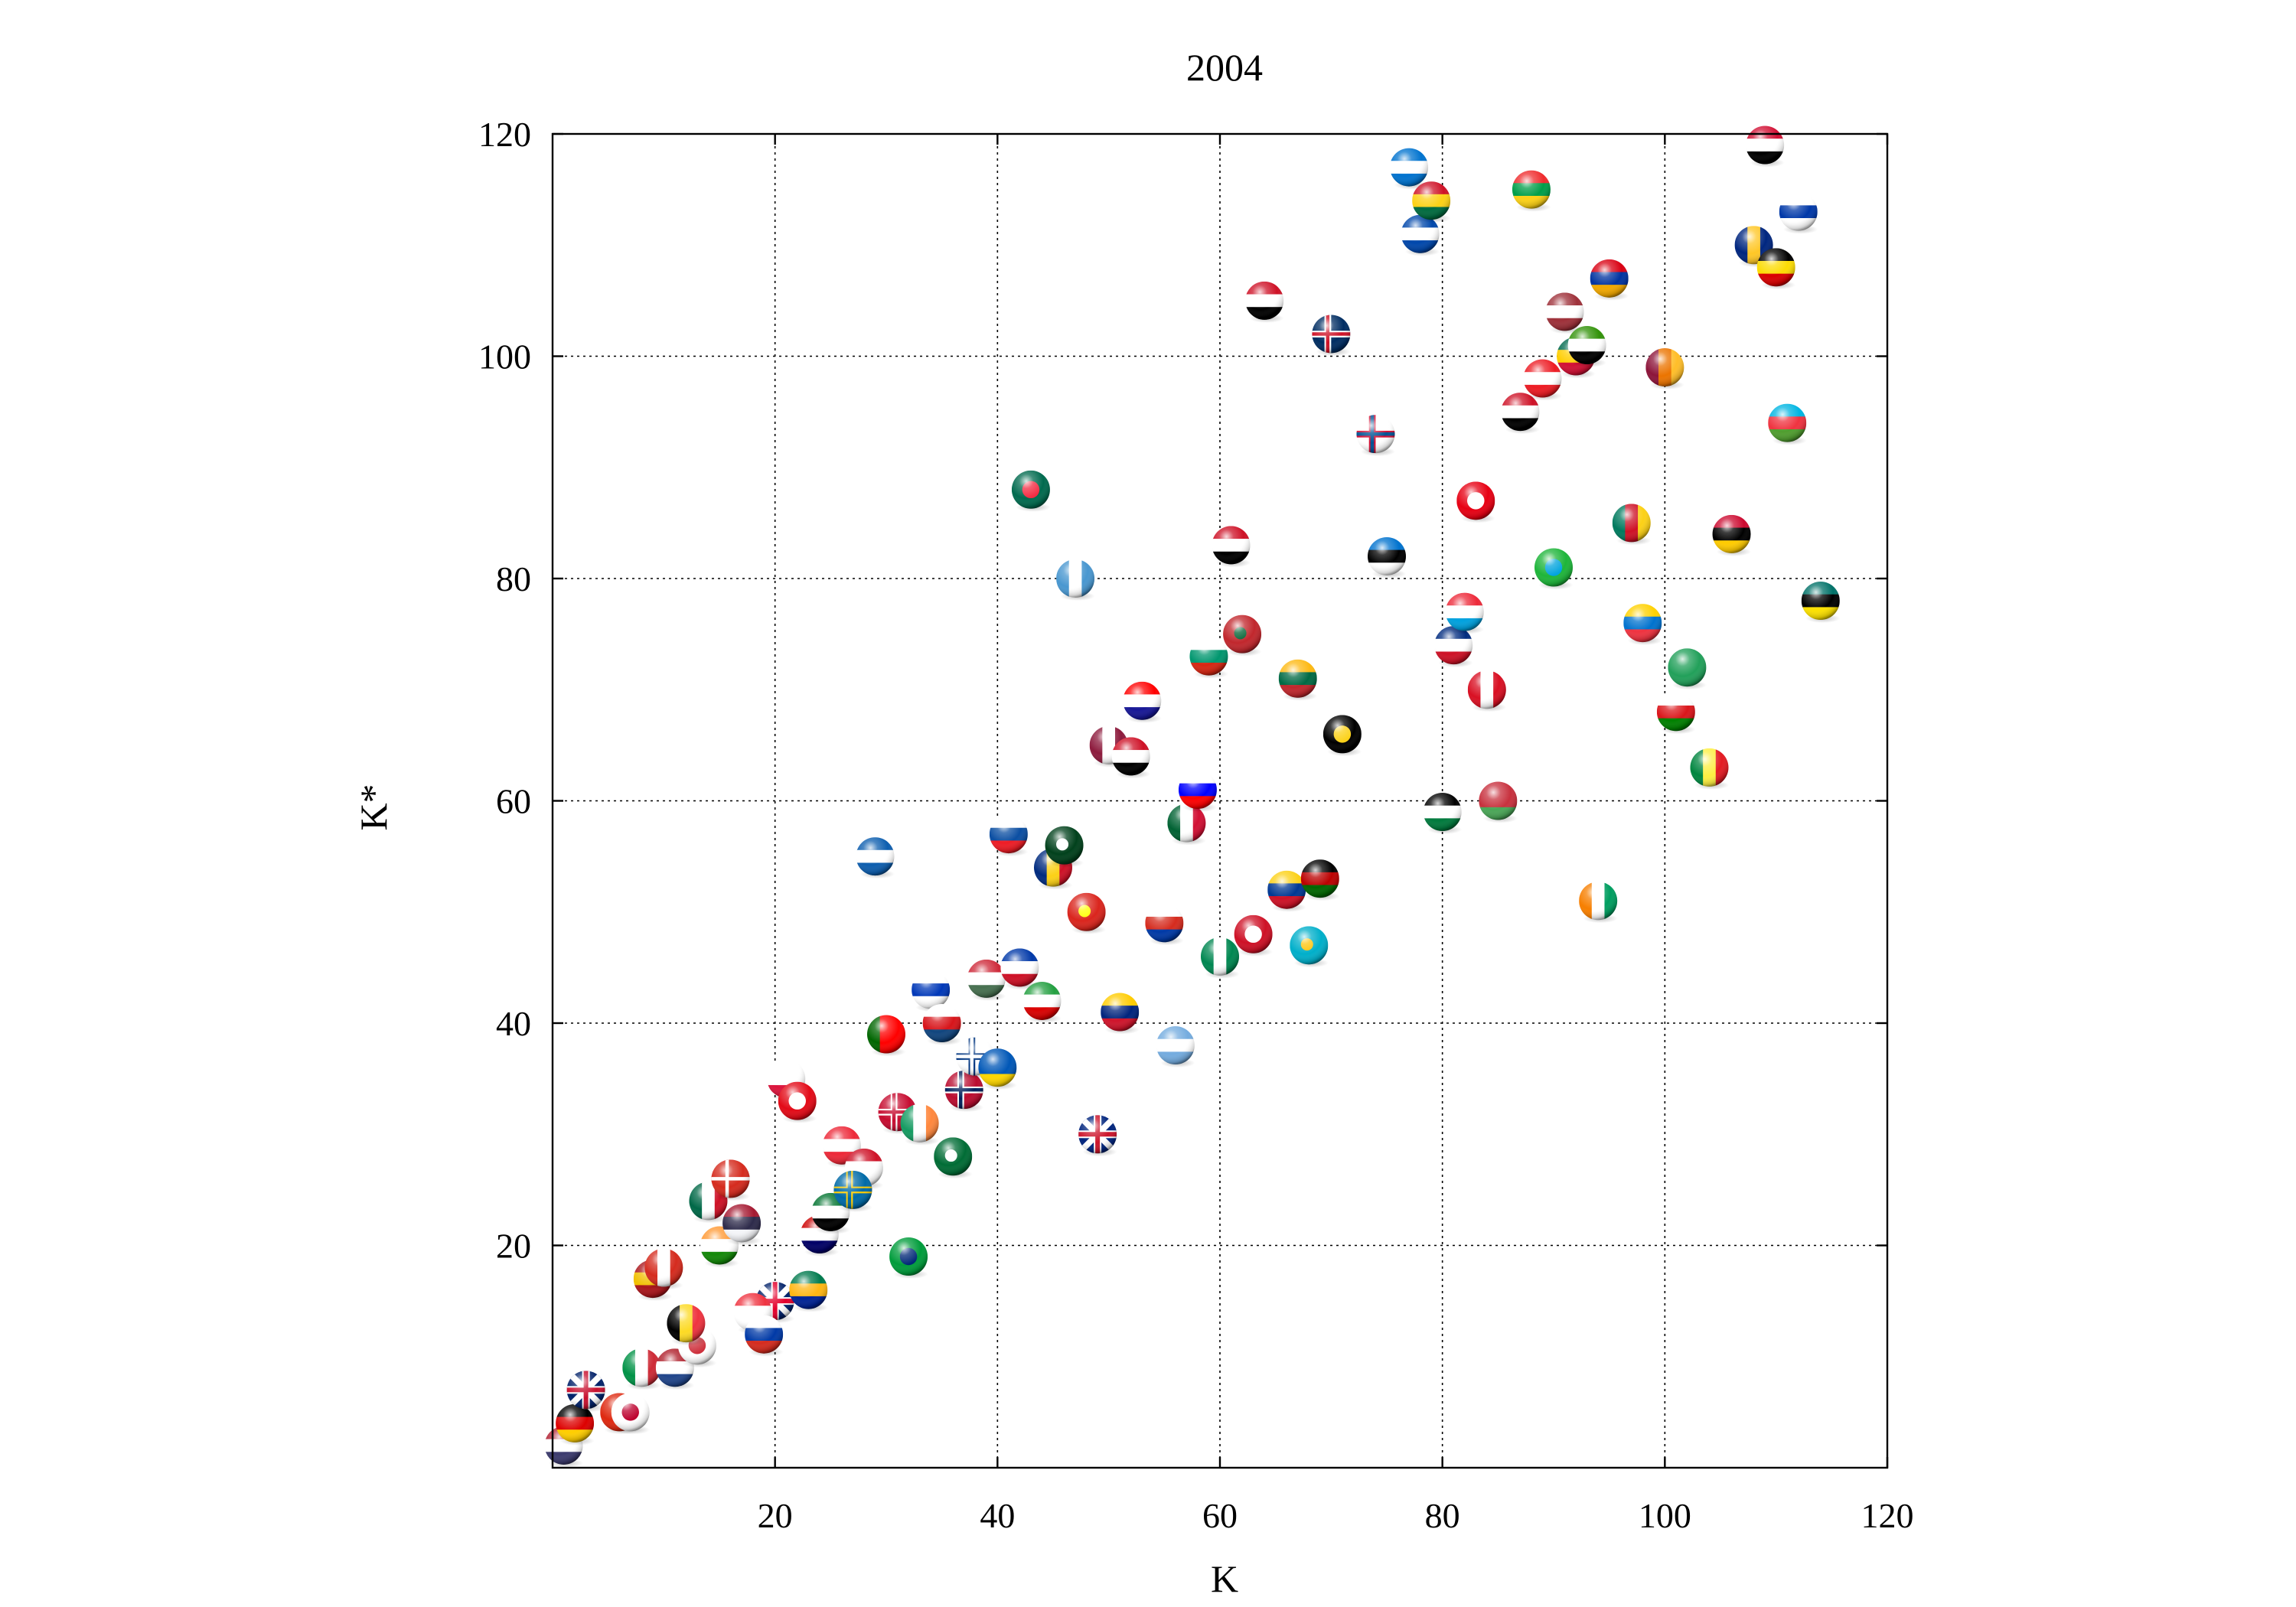 The image size is (2296, 1607). I want to click on data-point-ie, so click(920, 1124).